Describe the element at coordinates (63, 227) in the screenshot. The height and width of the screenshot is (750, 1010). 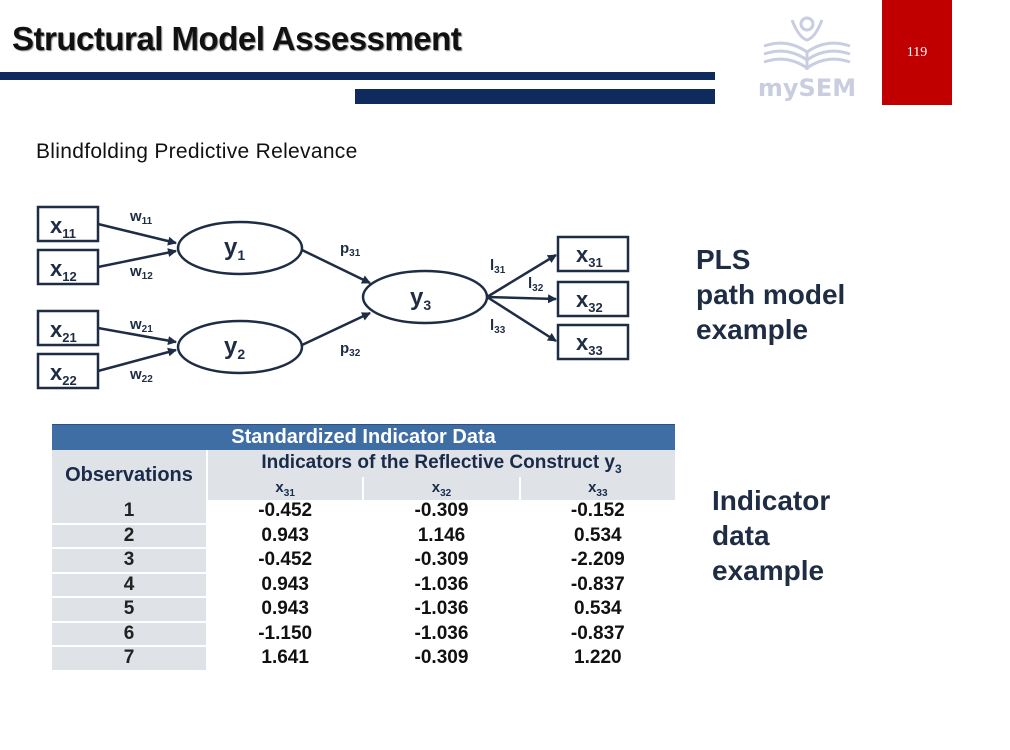
I see `indicator-label: x11` at that location.